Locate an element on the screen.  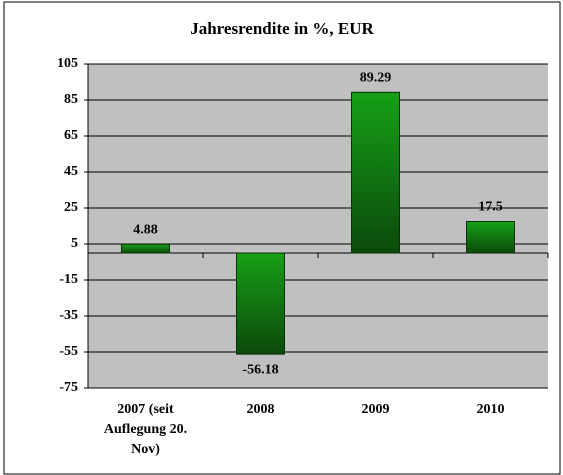
chart-title: Jahresrendite in %, EUR is located at coordinates (282, 28).